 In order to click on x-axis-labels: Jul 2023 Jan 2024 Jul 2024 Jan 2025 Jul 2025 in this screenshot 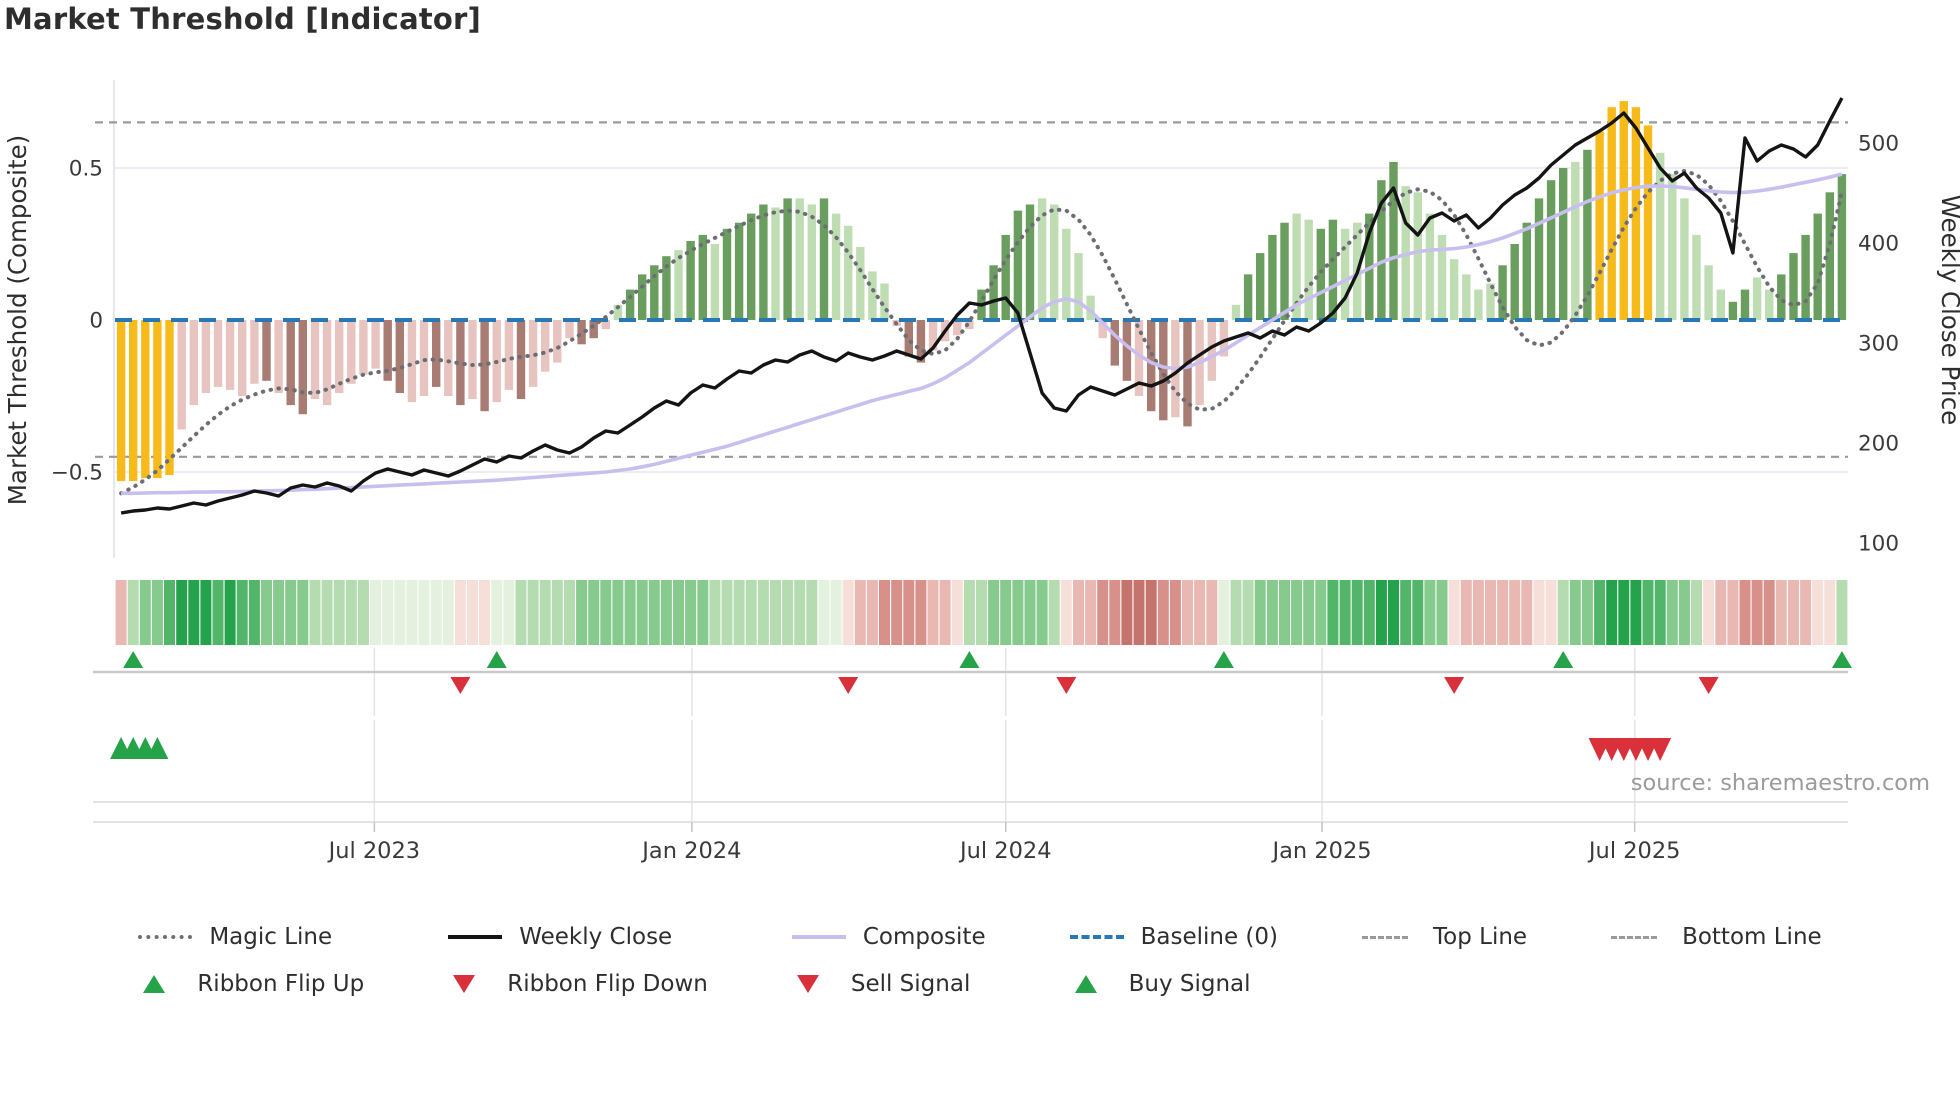, I will do `click(1004, 851)`.